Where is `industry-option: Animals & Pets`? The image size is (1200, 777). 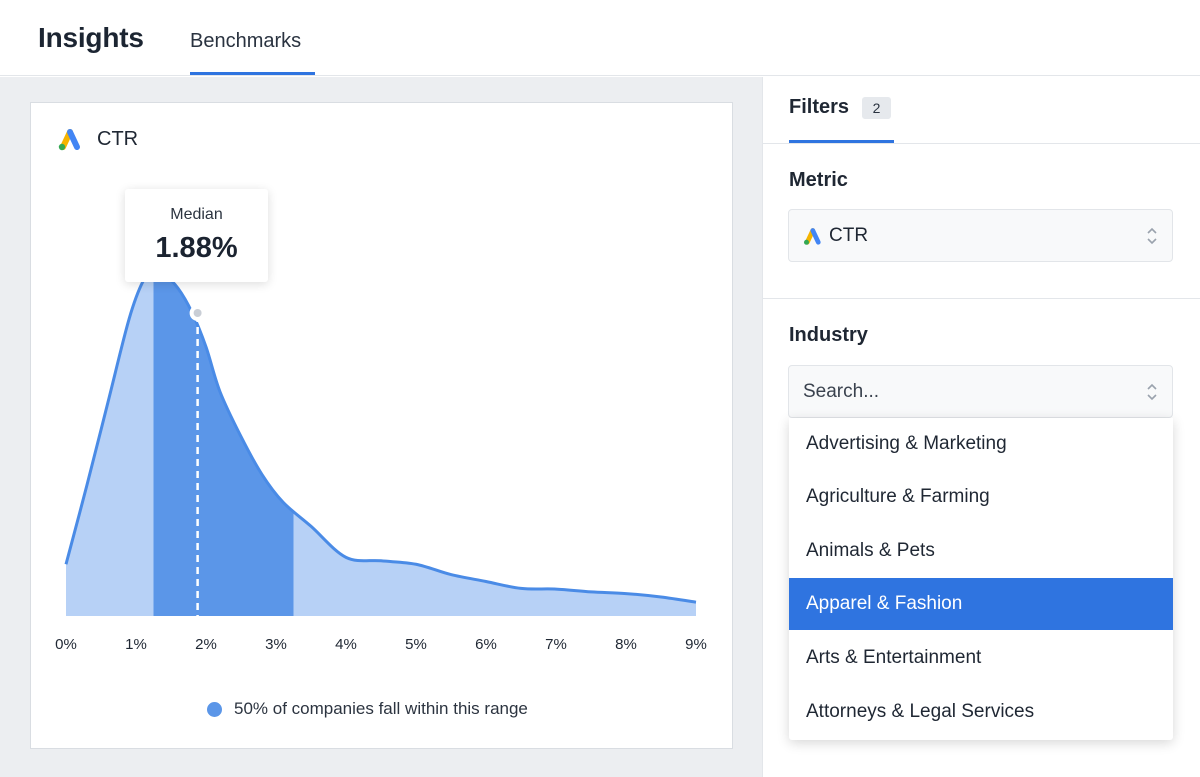 industry-option: Animals & Pets is located at coordinates (870, 550).